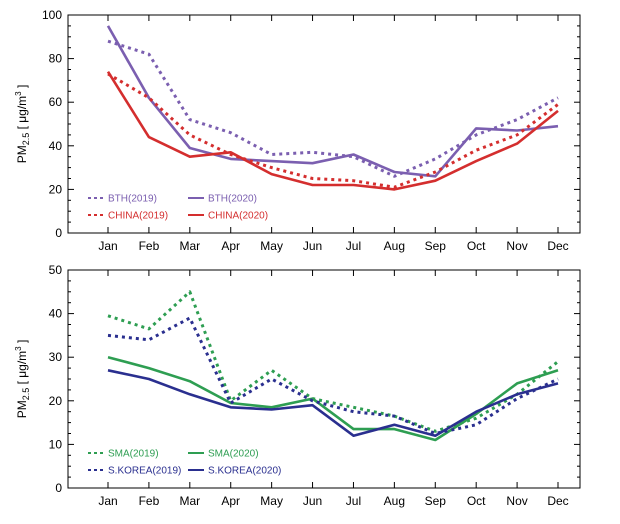 This screenshot has height=524, width=620. What do you see at coordinates (56, 59) in the screenshot?
I see `y-tick-label: 80` at bounding box center [56, 59].